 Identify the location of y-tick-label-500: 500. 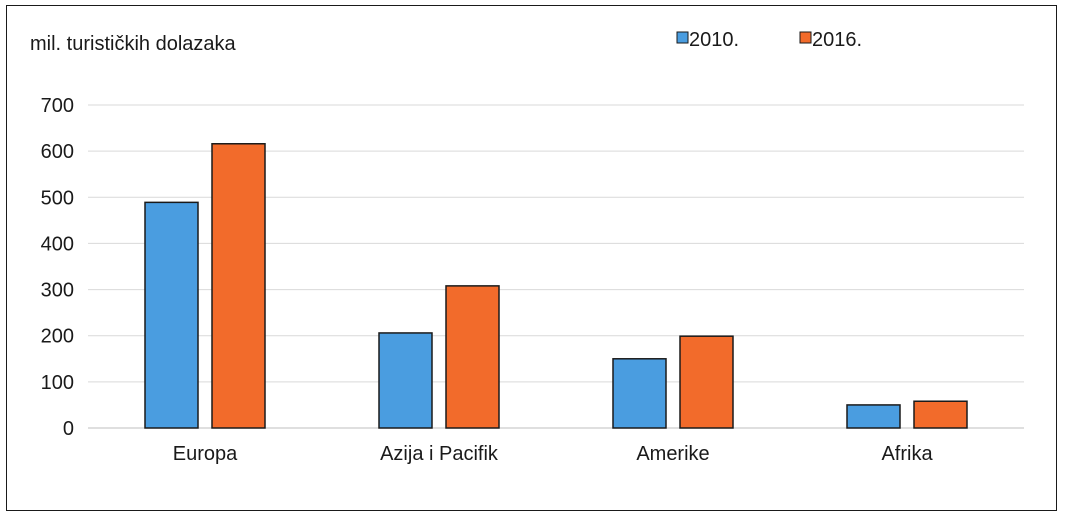
(57, 198).